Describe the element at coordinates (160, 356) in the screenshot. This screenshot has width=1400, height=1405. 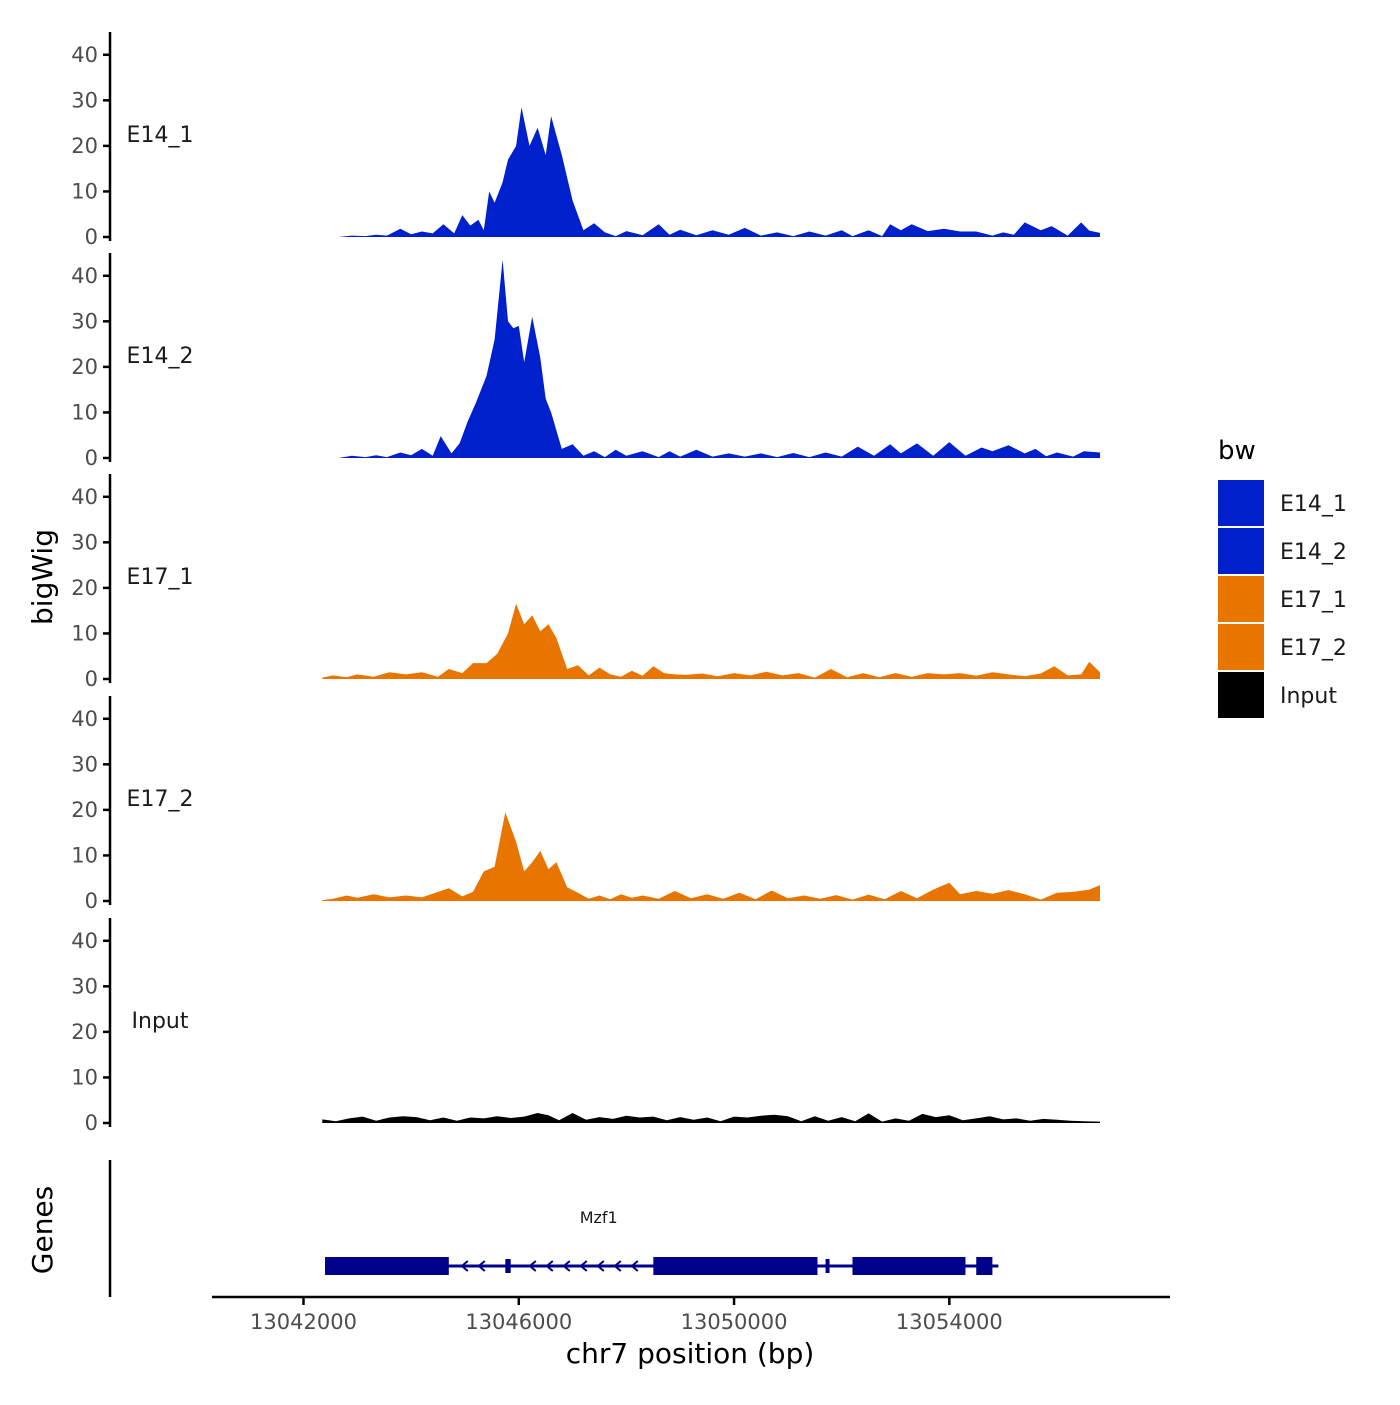
I see `panel-label: E14_2` at that location.